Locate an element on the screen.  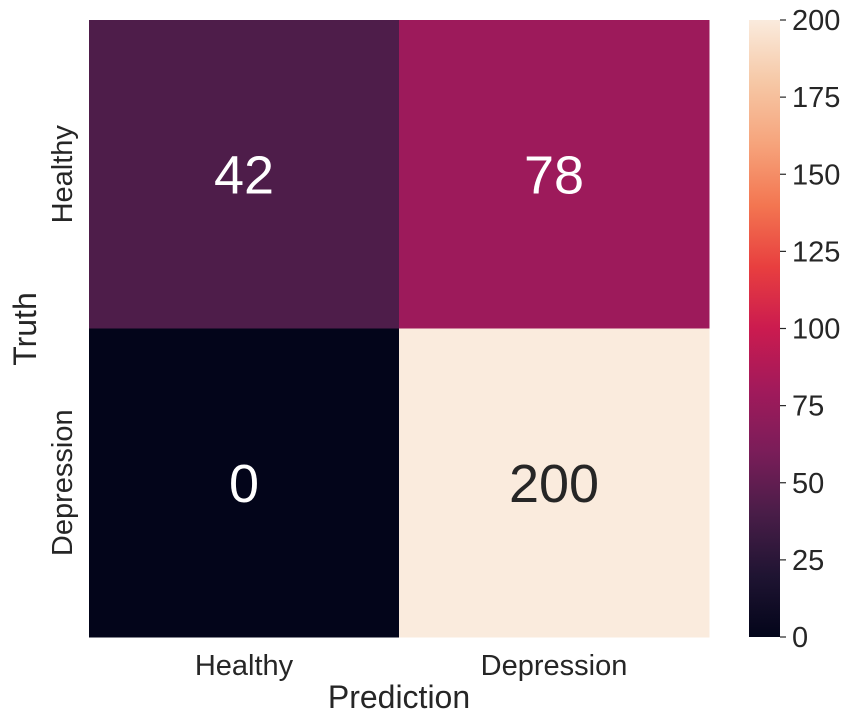
y-tick-label: Healthy is located at coordinates (63, 174).